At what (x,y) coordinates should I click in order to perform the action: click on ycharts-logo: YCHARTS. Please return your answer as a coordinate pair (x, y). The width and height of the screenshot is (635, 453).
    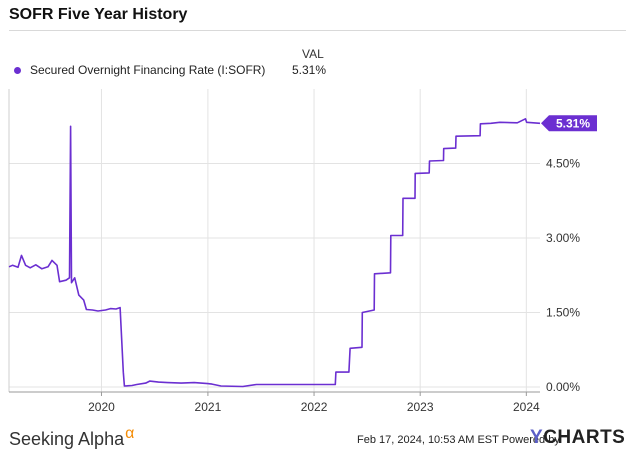
    Looking at the image, I should click on (577, 438).